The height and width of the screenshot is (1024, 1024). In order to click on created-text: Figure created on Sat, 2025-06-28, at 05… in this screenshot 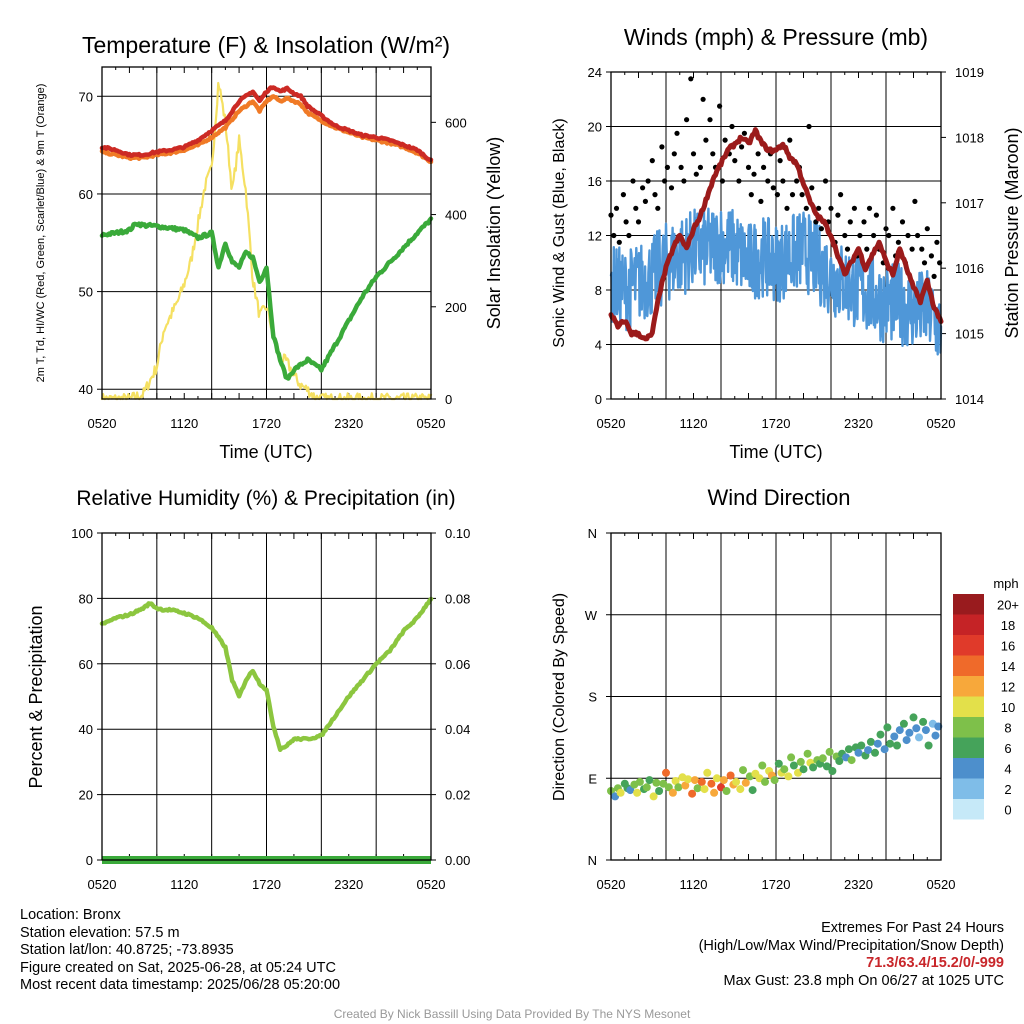, I will do `click(178, 967)`.